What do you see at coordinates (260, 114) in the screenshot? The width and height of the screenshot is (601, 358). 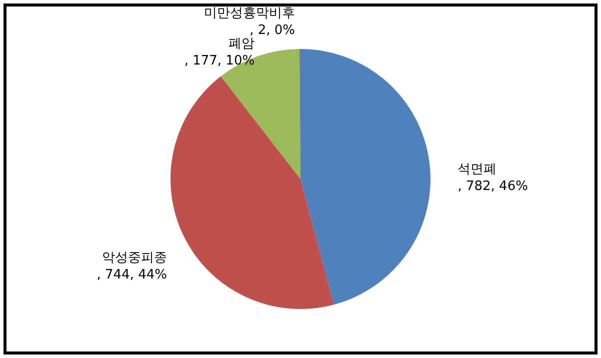 I see `pie-slice` at bounding box center [260, 114].